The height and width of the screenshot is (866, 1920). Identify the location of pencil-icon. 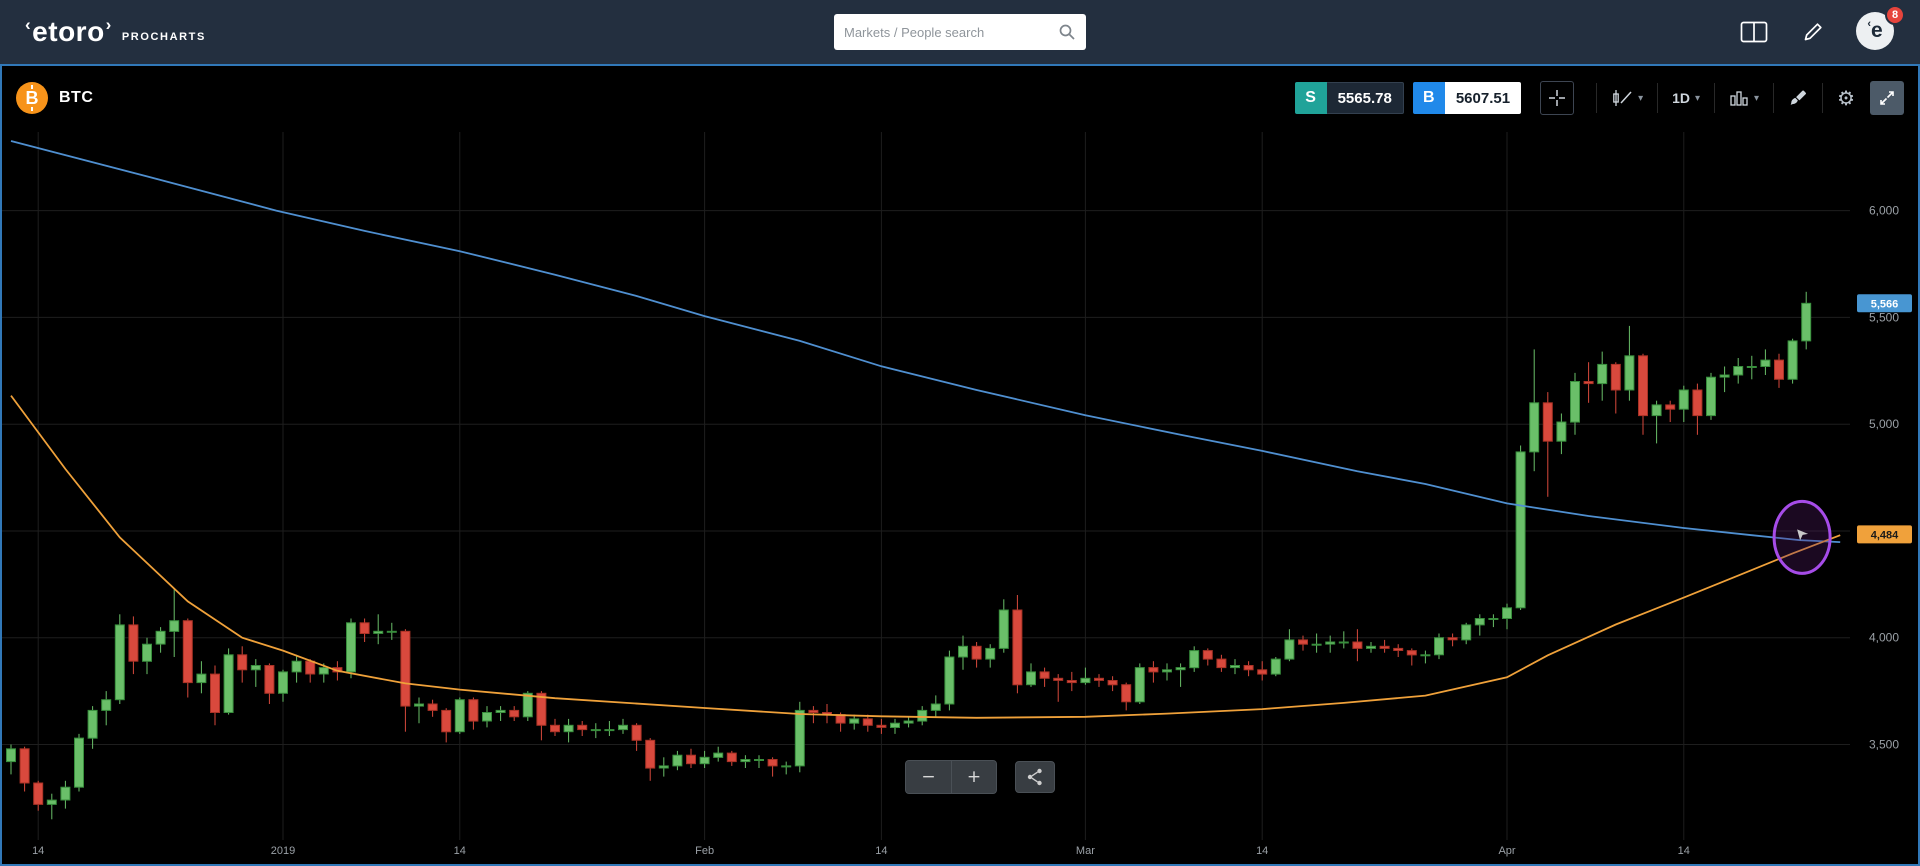
(1813, 32).